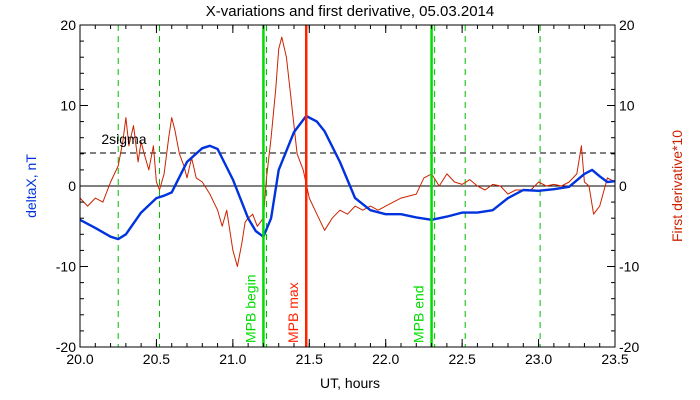  Describe the element at coordinates (31, 186) in the screenshot. I see `y-axis-label-left: deltaX, nT` at that location.